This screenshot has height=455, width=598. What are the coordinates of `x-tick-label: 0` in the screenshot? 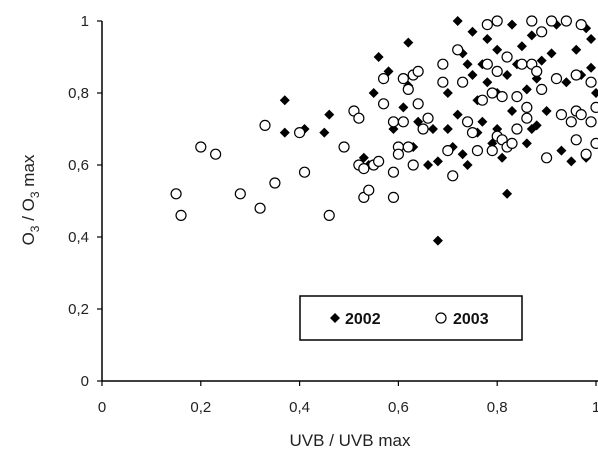 It's located at (102, 407).